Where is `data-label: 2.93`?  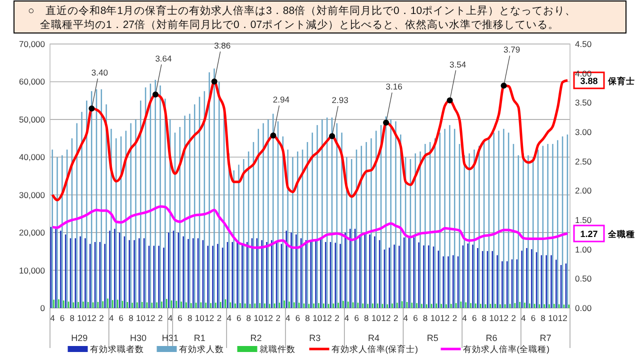 data-label: 2.93 is located at coordinates (340, 100).